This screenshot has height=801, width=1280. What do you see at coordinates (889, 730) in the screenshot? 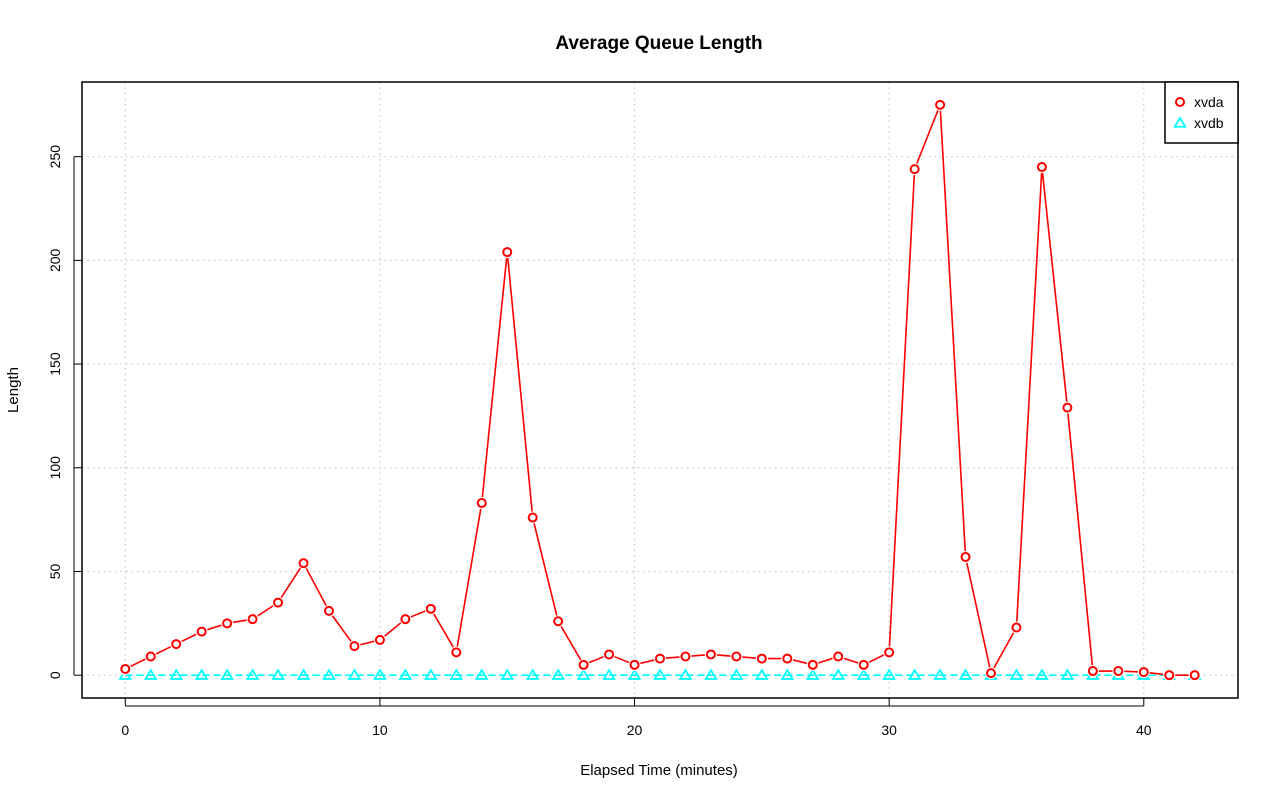
I see `x-tick-label: 30` at bounding box center [889, 730].